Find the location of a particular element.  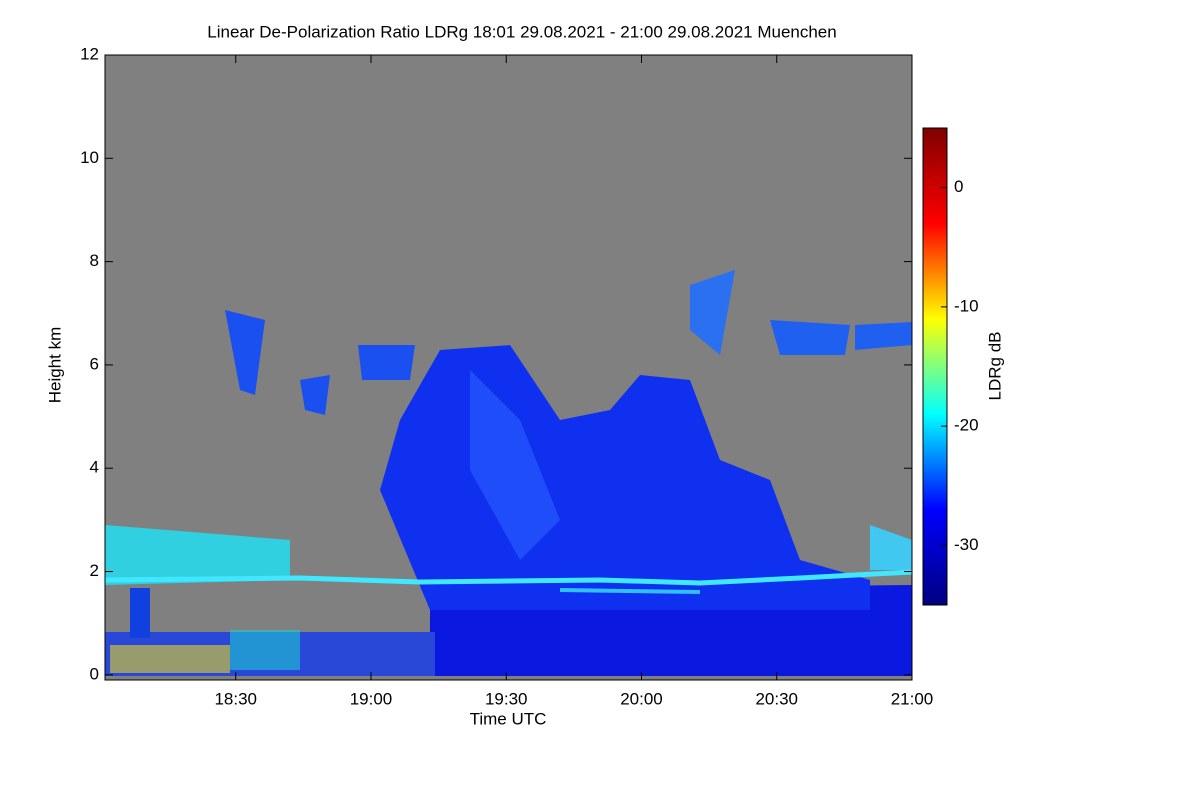

y-tick-label: 10 is located at coordinates (89, 157).